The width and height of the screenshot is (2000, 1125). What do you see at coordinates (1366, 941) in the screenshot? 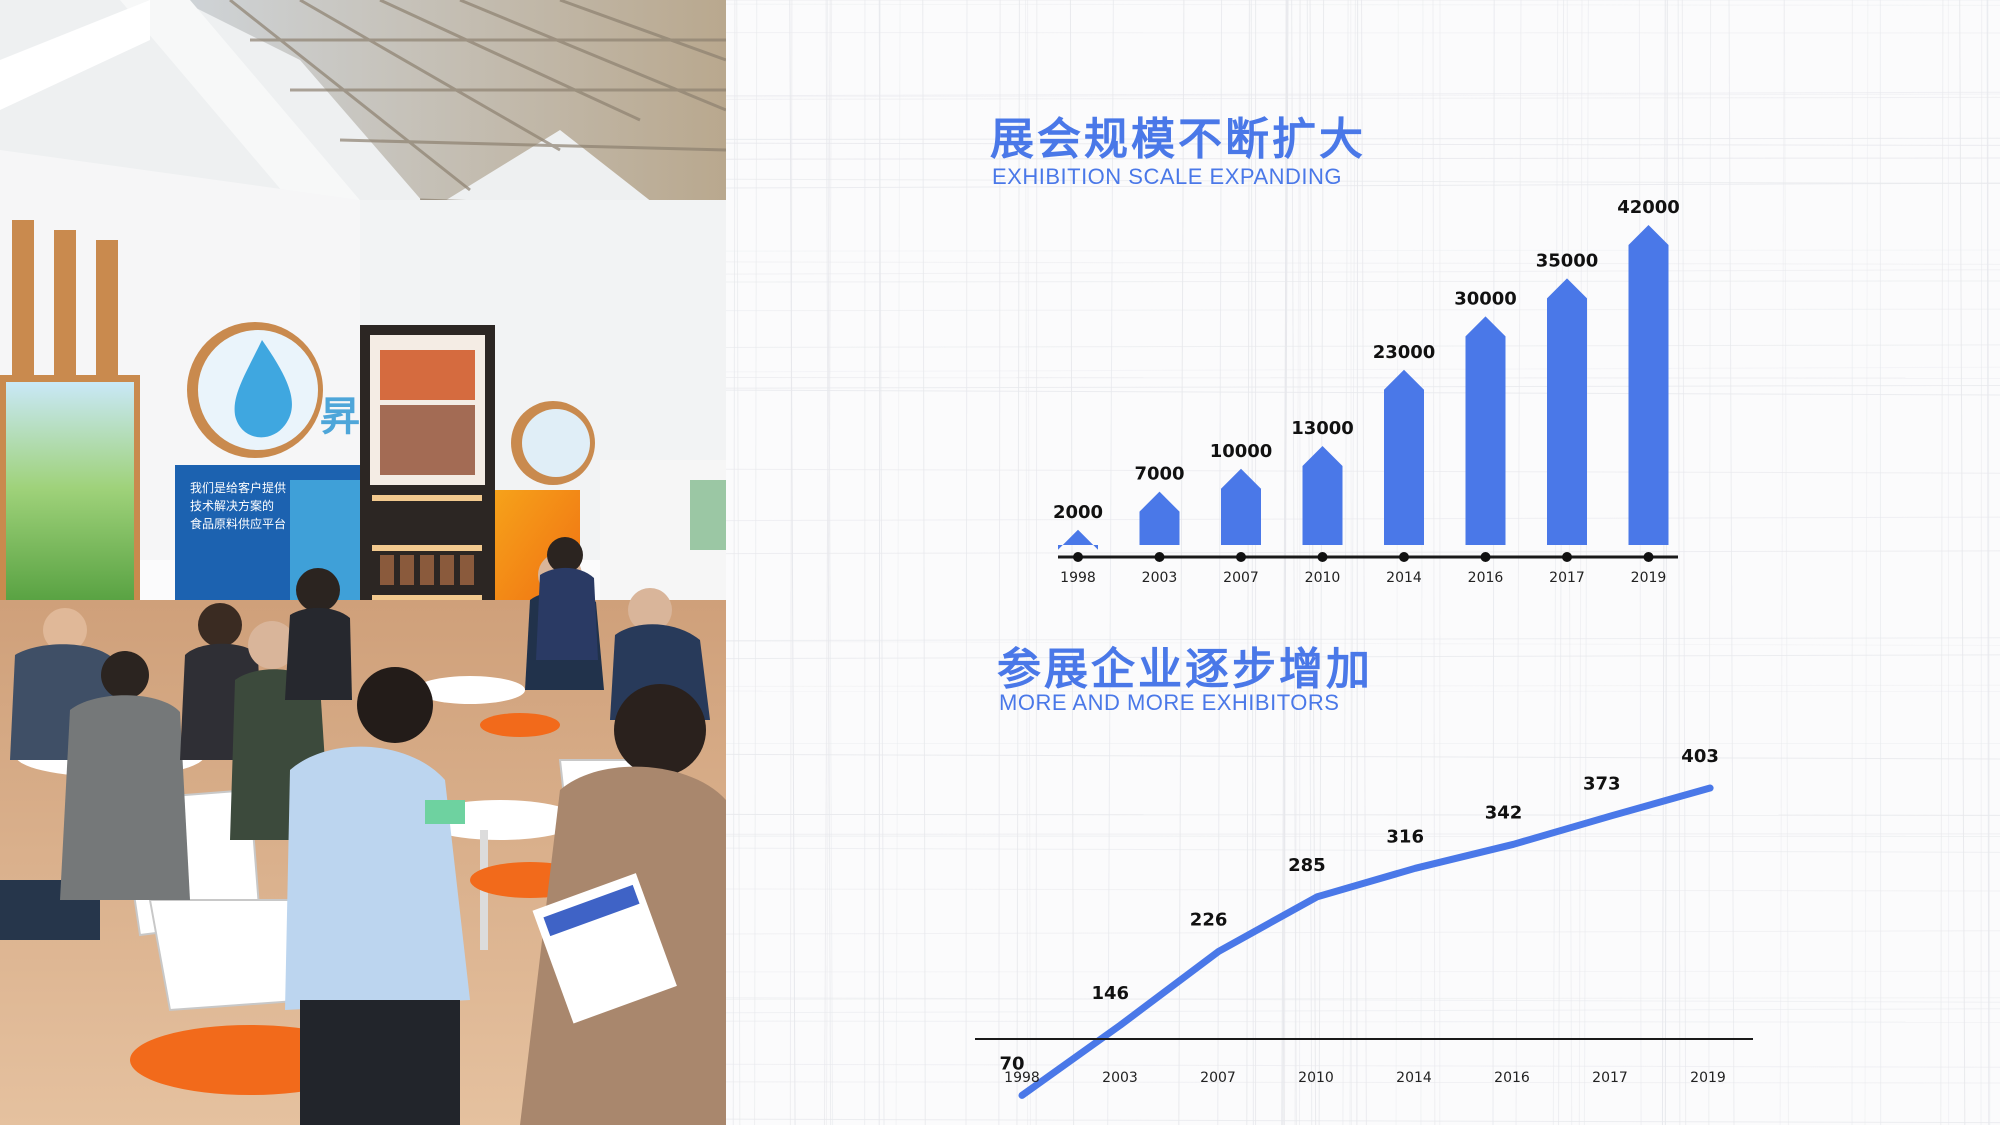
I see `exhibitors-series-line` at bounding box center [1366, 941].